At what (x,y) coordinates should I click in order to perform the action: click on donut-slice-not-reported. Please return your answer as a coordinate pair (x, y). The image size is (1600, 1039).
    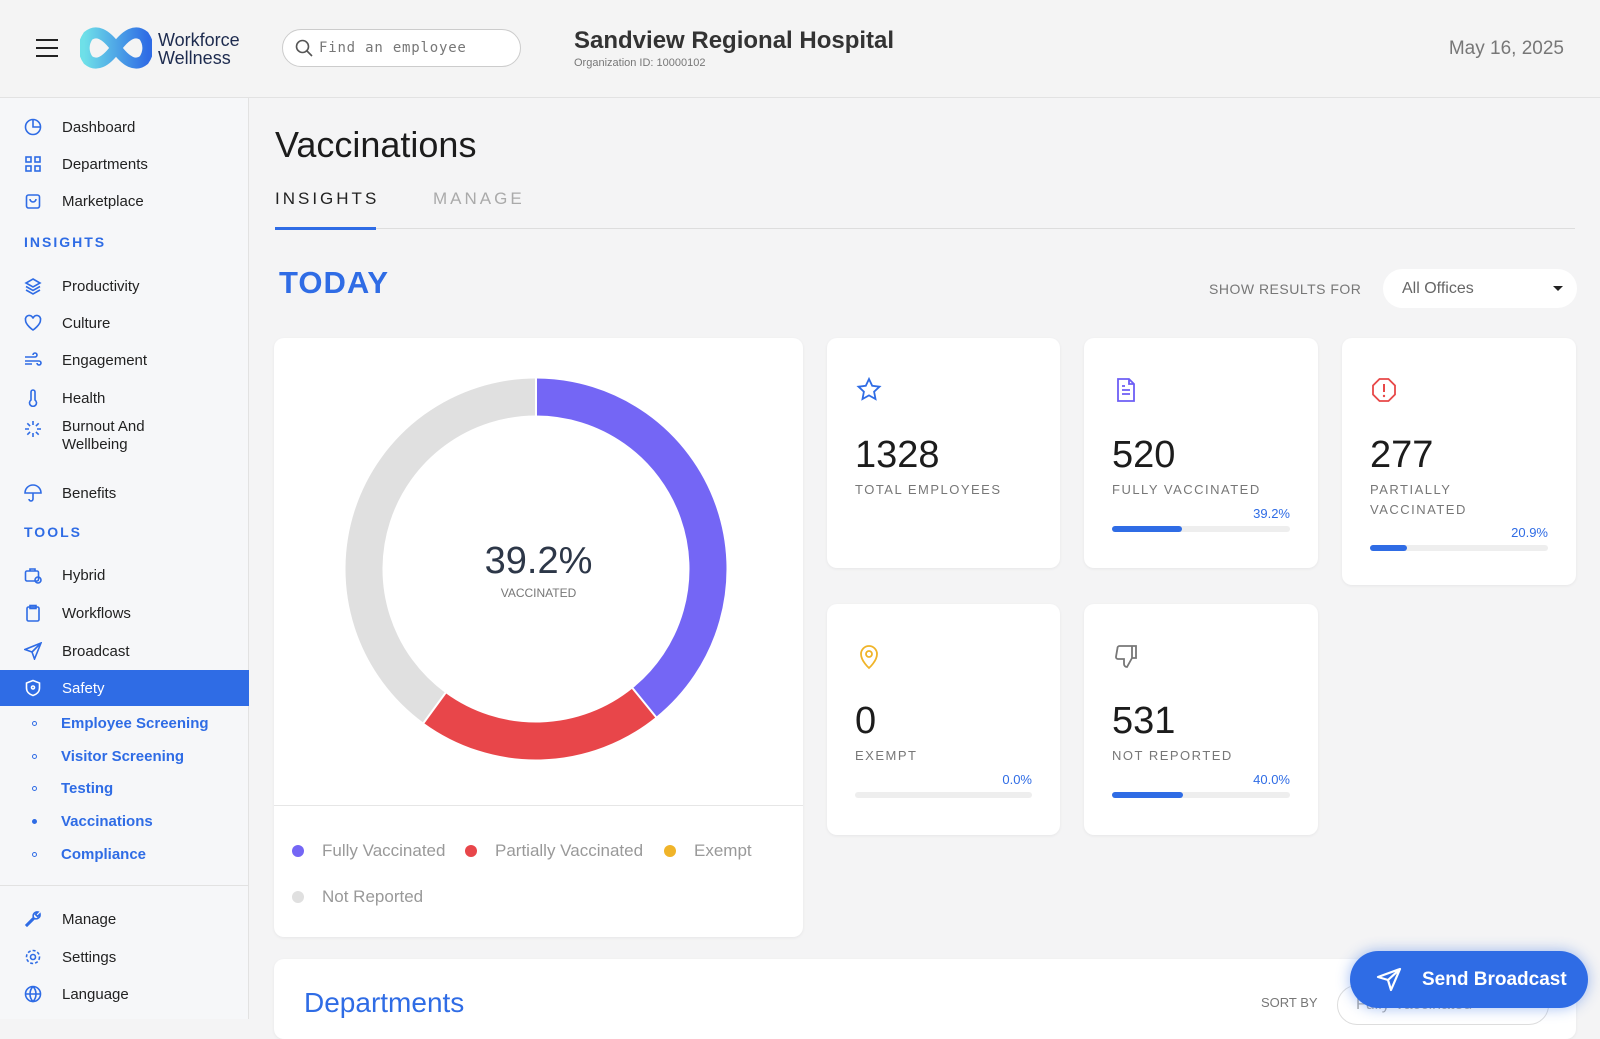
    Looking at the image, I should click on (441, 550).